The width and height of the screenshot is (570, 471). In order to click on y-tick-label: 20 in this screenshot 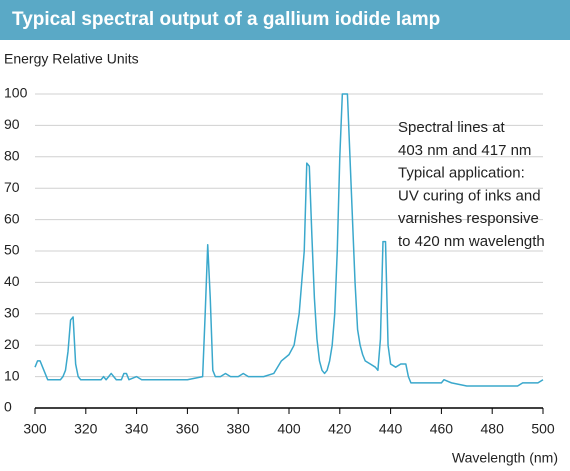, I will do `click(12, 344)`.